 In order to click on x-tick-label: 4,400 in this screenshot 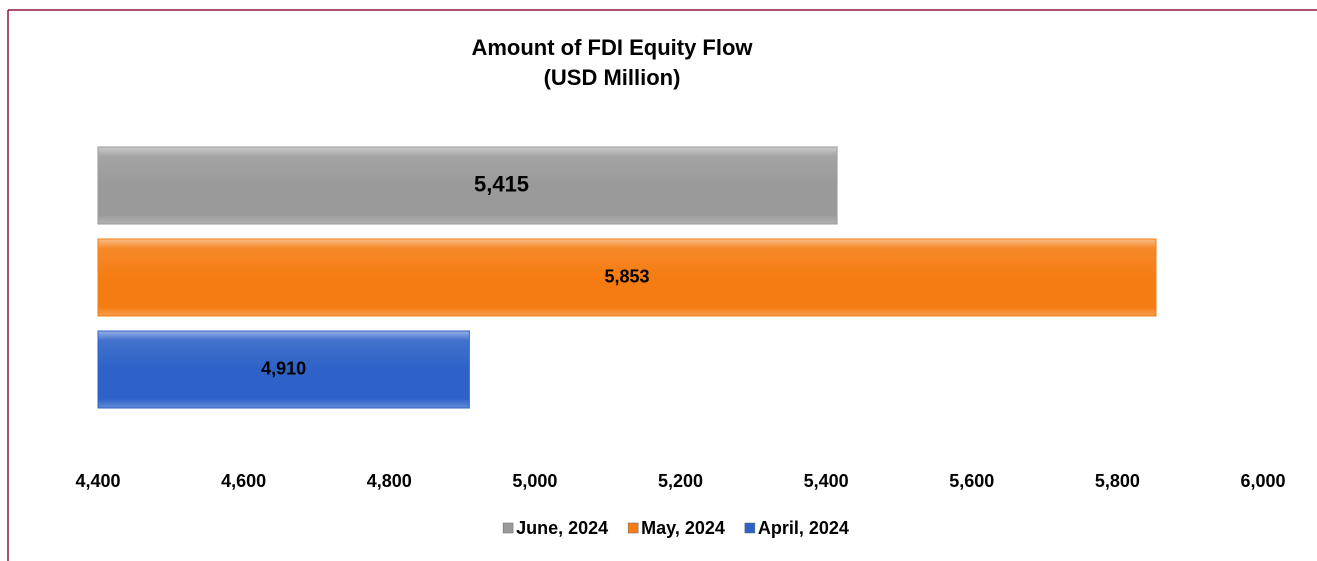, I will do `click(97, 481)`.